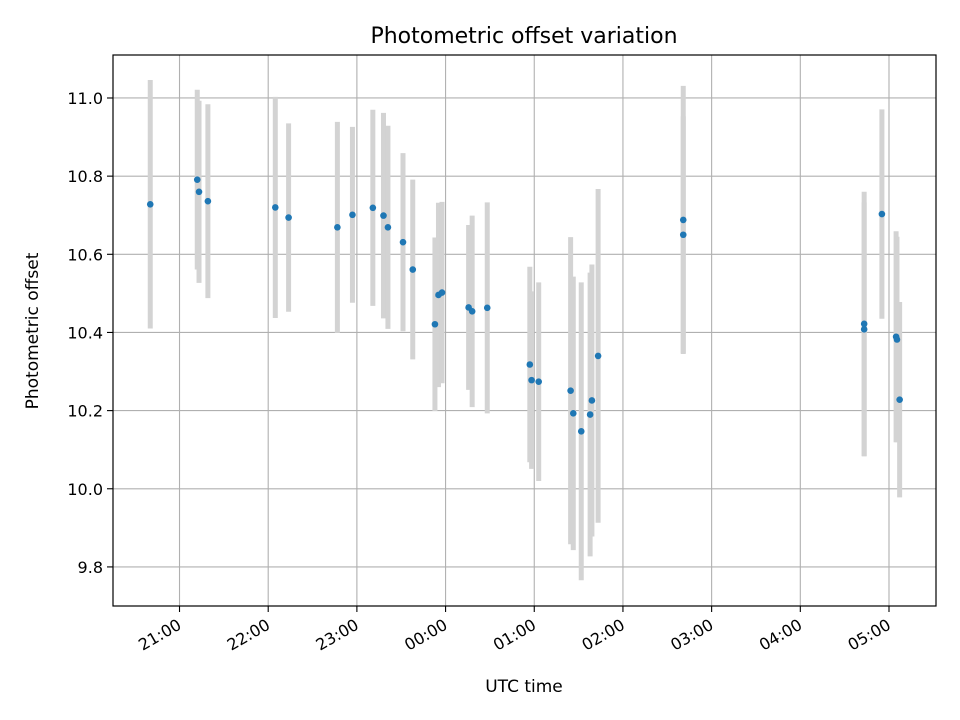 This screenshot has height=720, width=960. Describe the element at coordinates (85, 254) in the screenshot. I see `y-tick-label: 10.6` at that location.